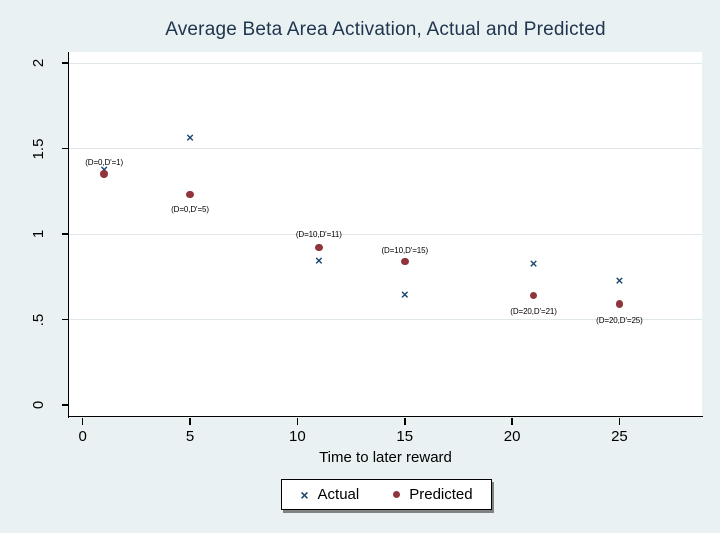  I want to click on x-tick-label: 25, so click(619, 436).